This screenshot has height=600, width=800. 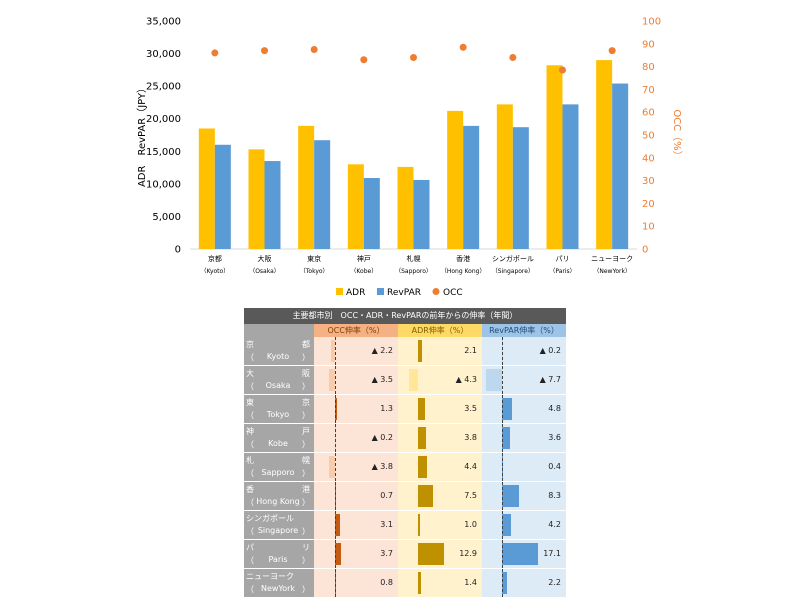 What do you see at coordinates (550, 350) in the screenshot?
I see `rev-value: ▲ 0.2` at bounding box center [550, 350].